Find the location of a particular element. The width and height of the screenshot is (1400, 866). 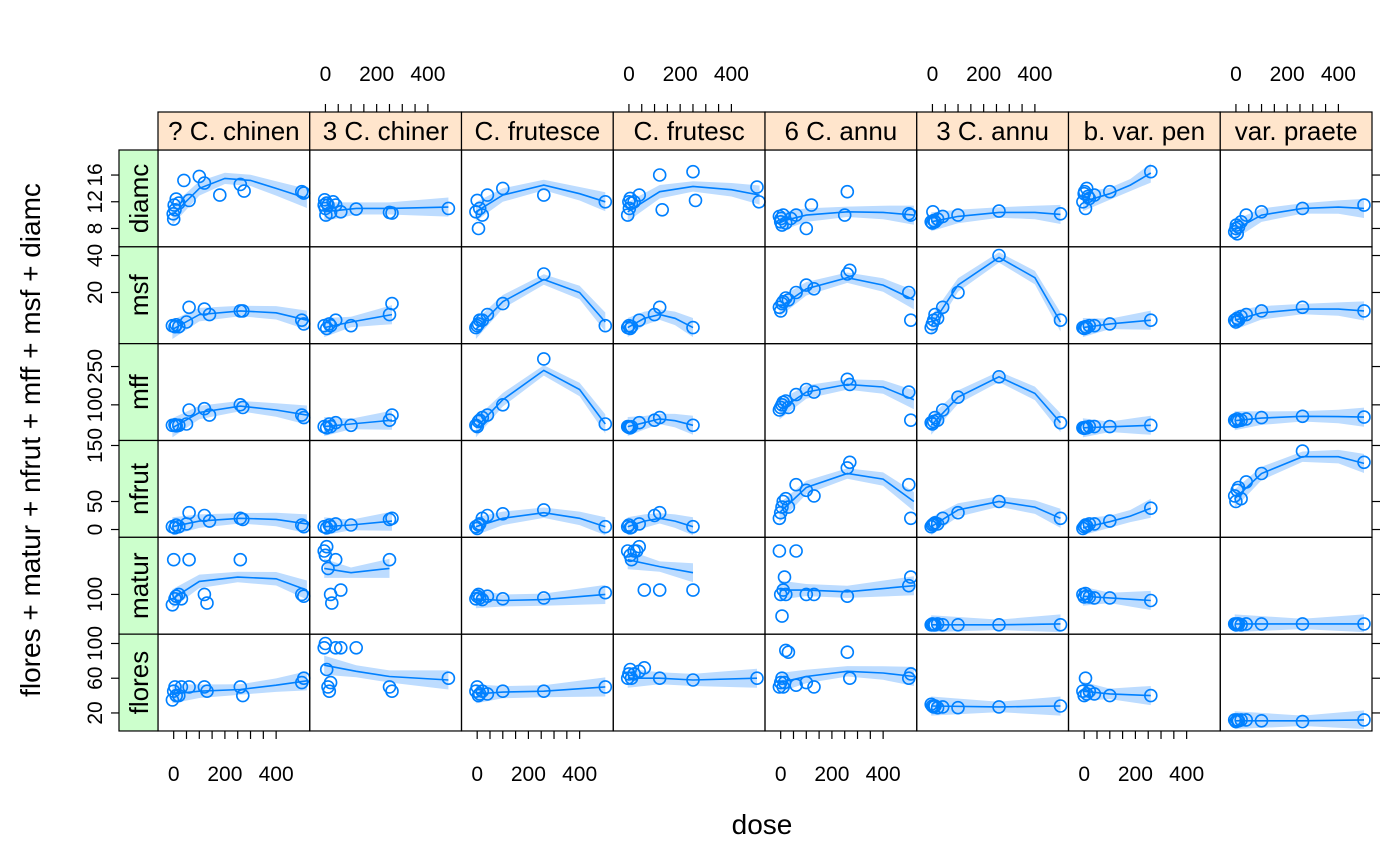

variable-strip-label: msf is located at coordinates (139, 295).